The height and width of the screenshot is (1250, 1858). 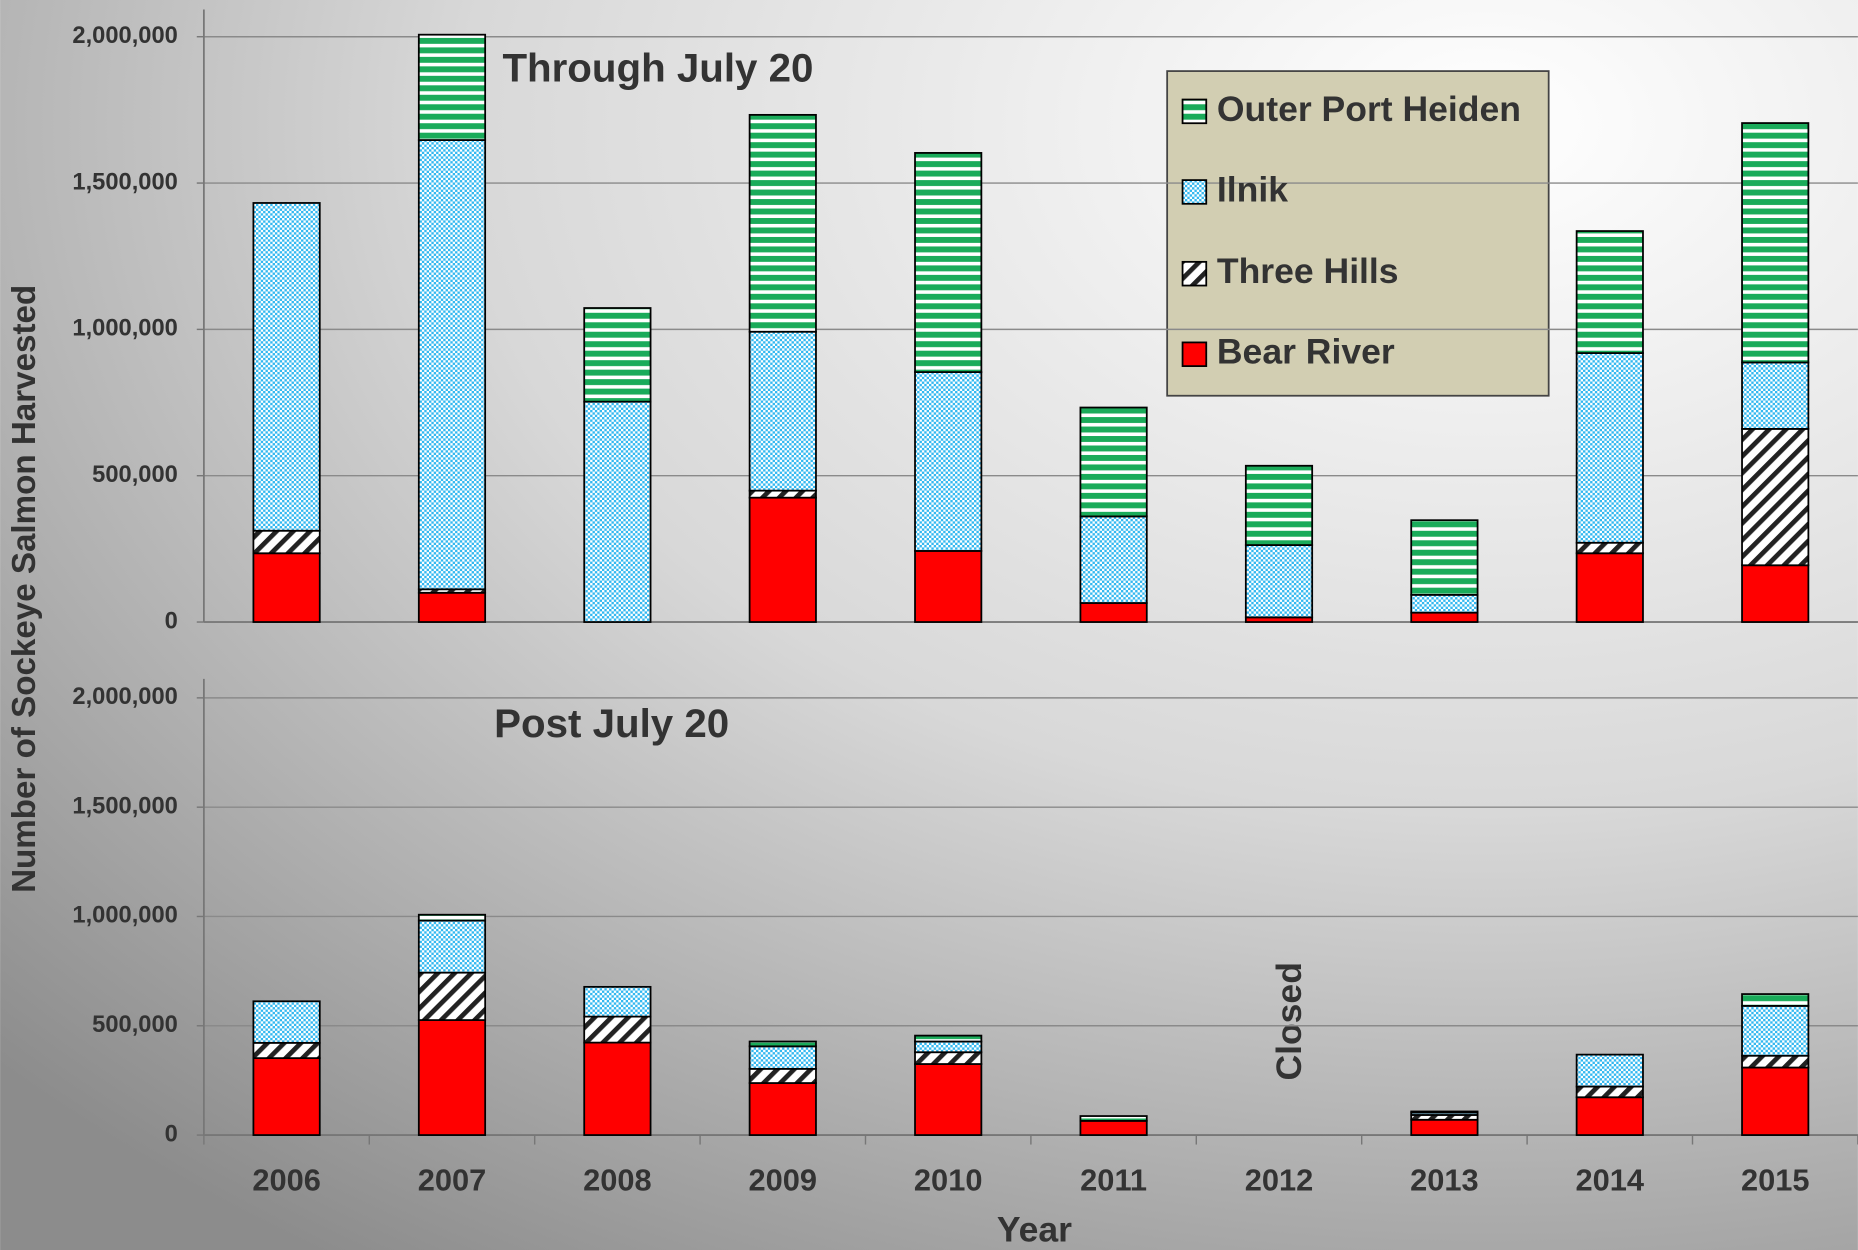 What do you see at coordinates (1358, 233) in the screenshot?
I see `legend-box` at bounding box center [1358, 233].